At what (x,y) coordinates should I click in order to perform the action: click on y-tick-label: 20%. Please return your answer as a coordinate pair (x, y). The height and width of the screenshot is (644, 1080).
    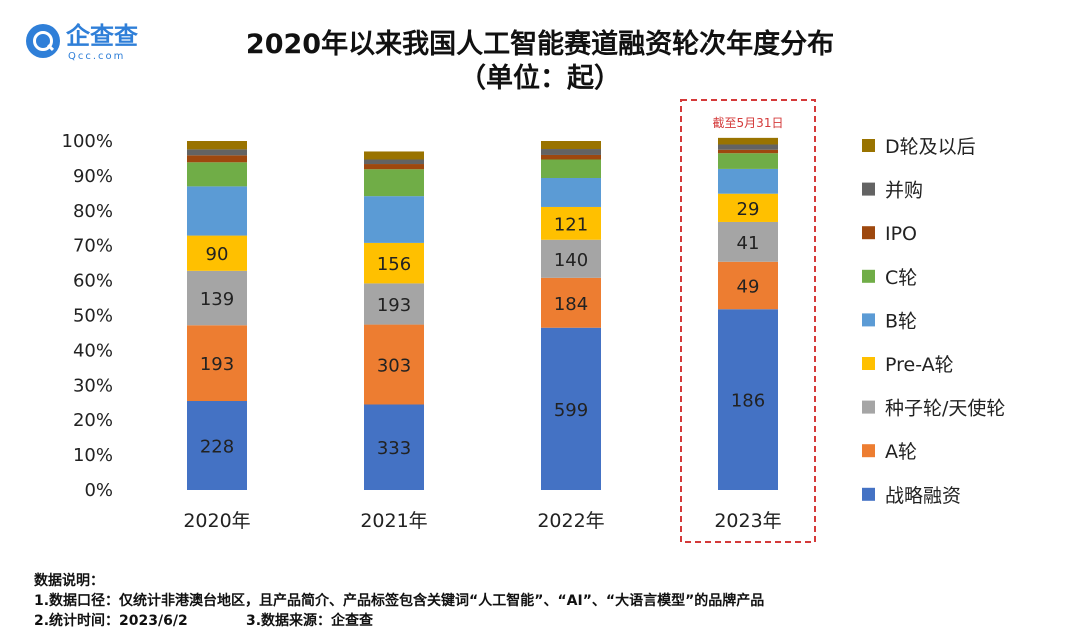
    Looking at the image, I should click on (93, 420).